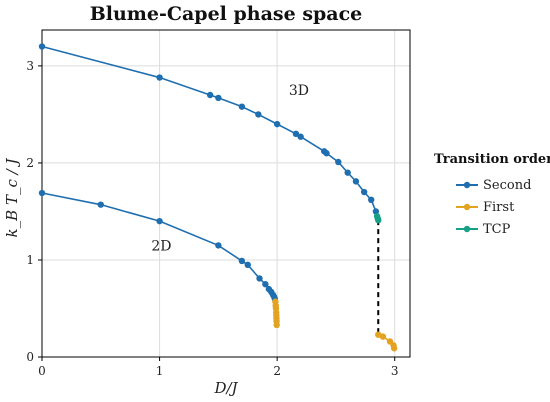 The height and width of the screenshot is (402, 550). I want to click on legend-label-tcp: TCP, so click(497, 229).